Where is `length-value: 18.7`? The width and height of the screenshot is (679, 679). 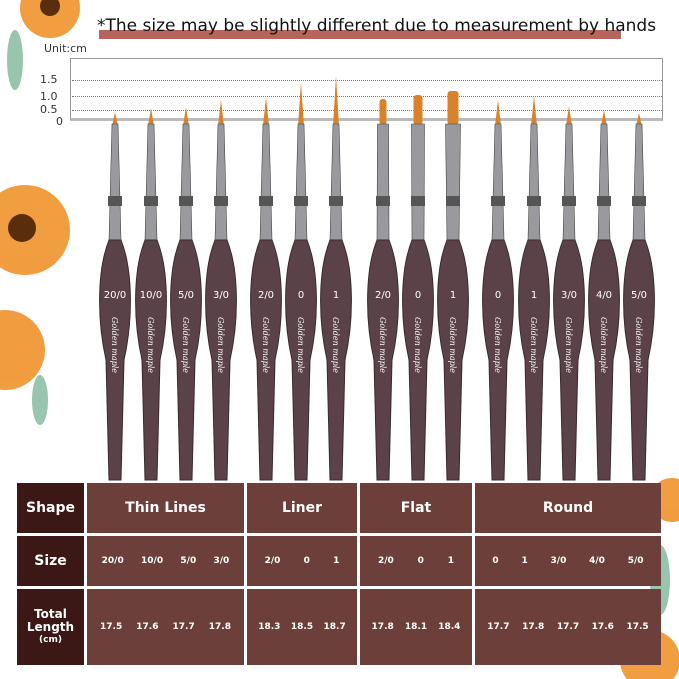 length-value: 18.7 is located at coordinates (334, 627).